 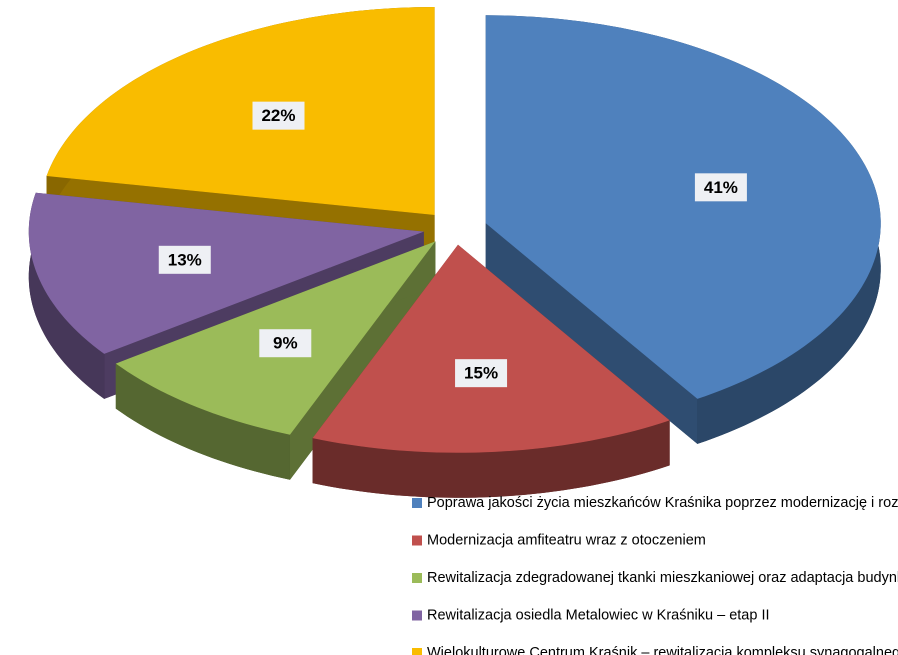 I want to click on data-label: 41%, so click(x=721, y=187).